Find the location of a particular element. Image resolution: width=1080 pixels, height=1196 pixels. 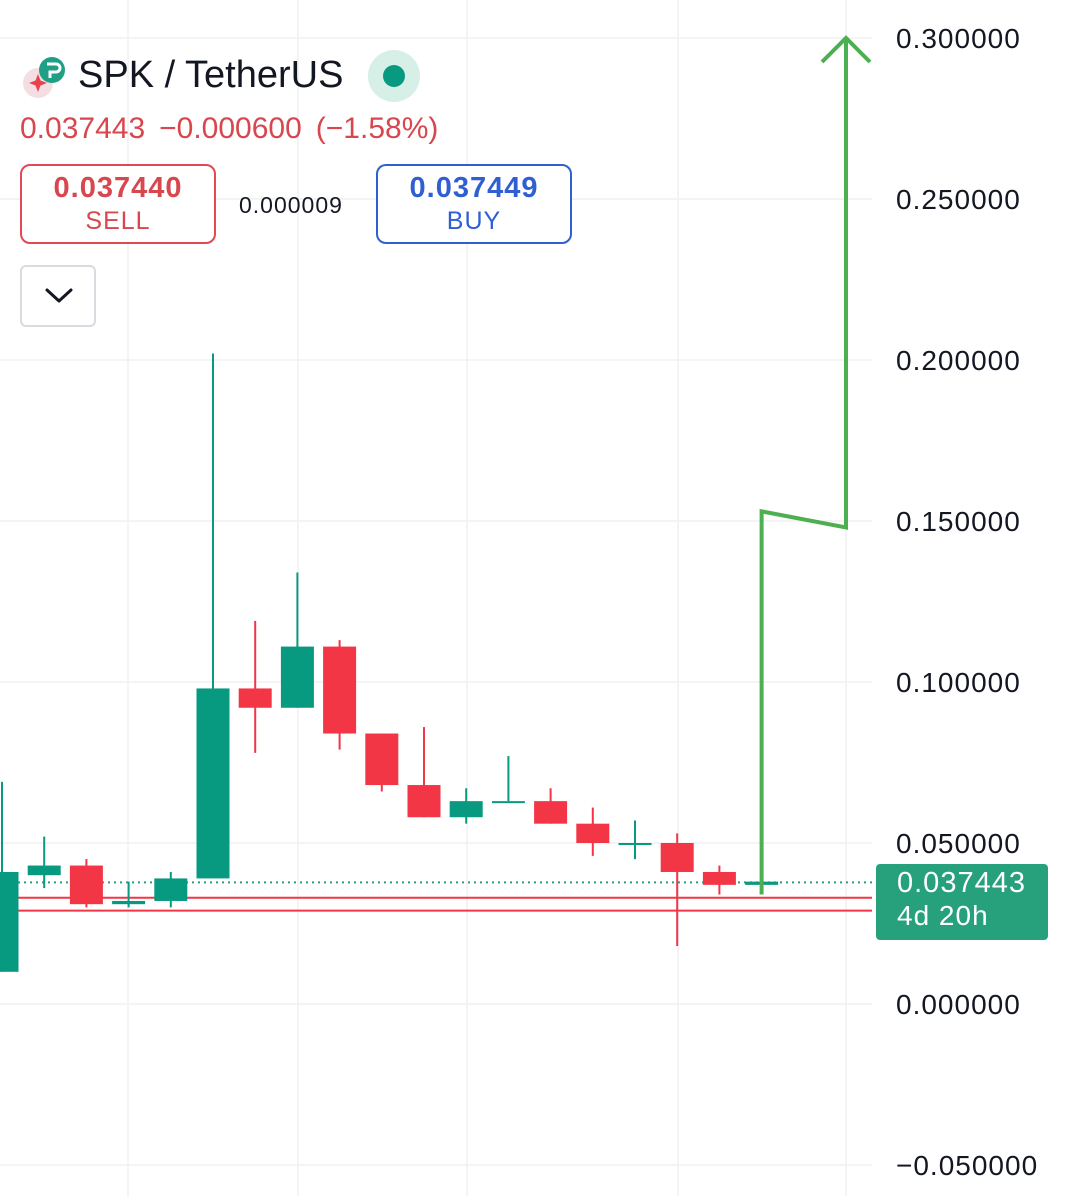

price-change-row: 0.037443 −0.000600 (−1.58%) is located at coordinates (236, 129).